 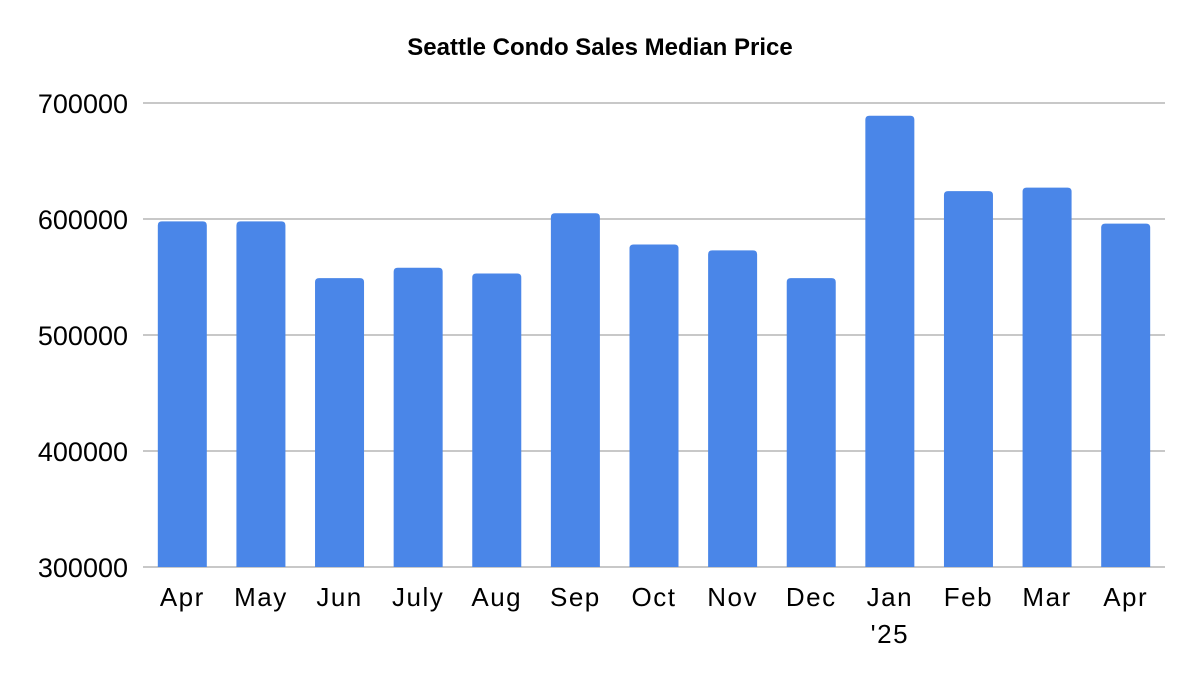 I want to click on x-tick-label-line: July, so click(x=418, y=597).